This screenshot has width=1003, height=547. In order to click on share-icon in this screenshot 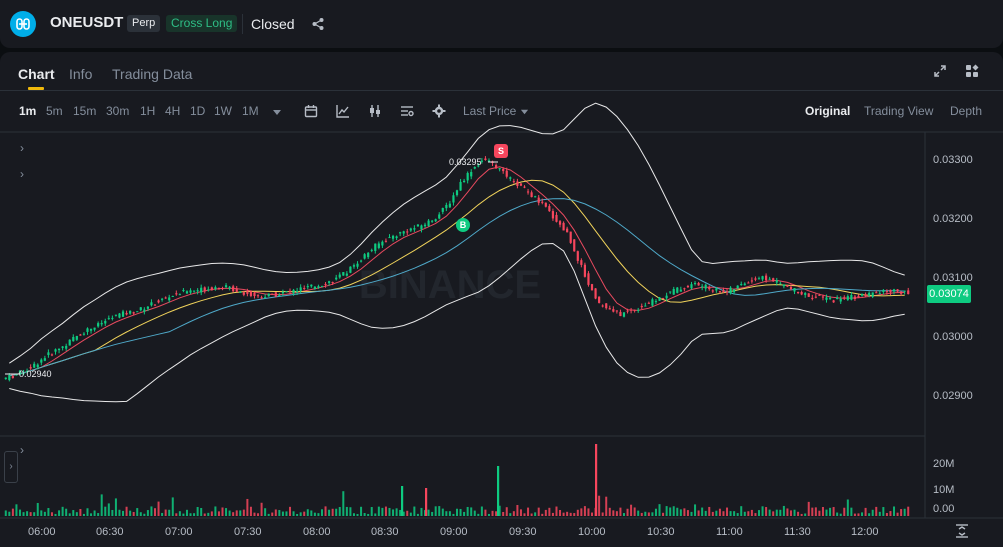, I will do `click(318, 24)`.